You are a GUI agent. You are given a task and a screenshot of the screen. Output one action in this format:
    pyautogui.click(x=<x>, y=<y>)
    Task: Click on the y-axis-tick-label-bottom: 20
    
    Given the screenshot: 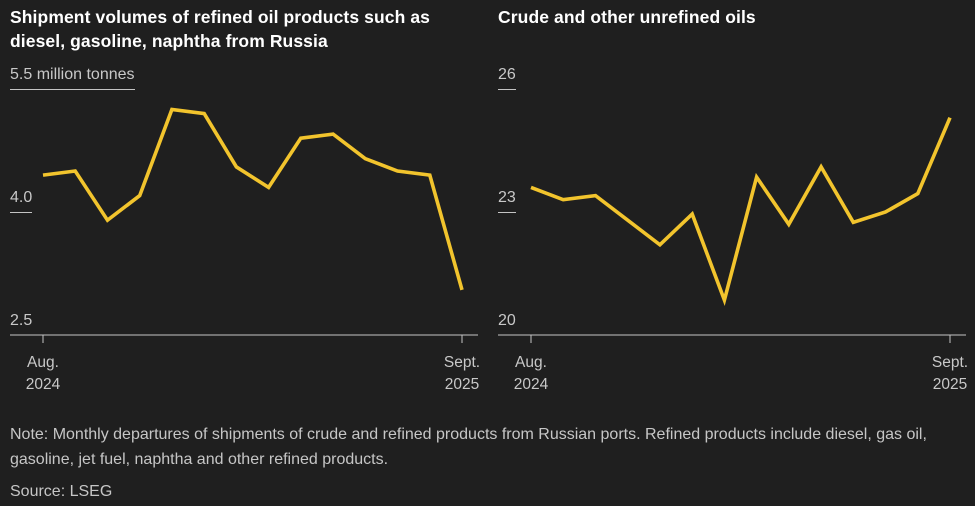 What is the action you would take?
    pyautogui.click(x=507, y=320)
    